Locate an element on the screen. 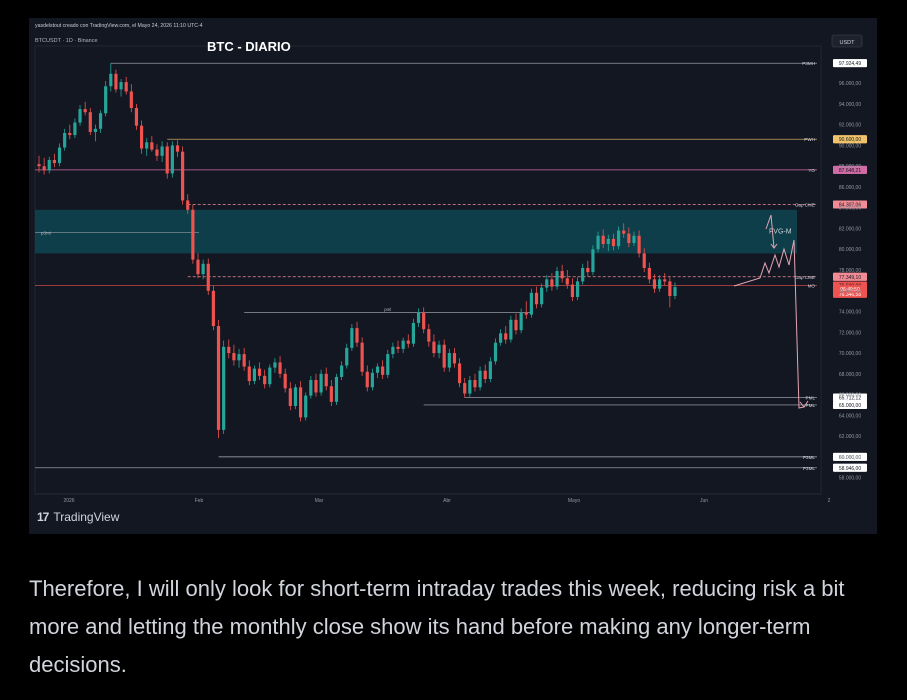  y-tick-label: 72.000,00 is located at coordinates (850, 333).